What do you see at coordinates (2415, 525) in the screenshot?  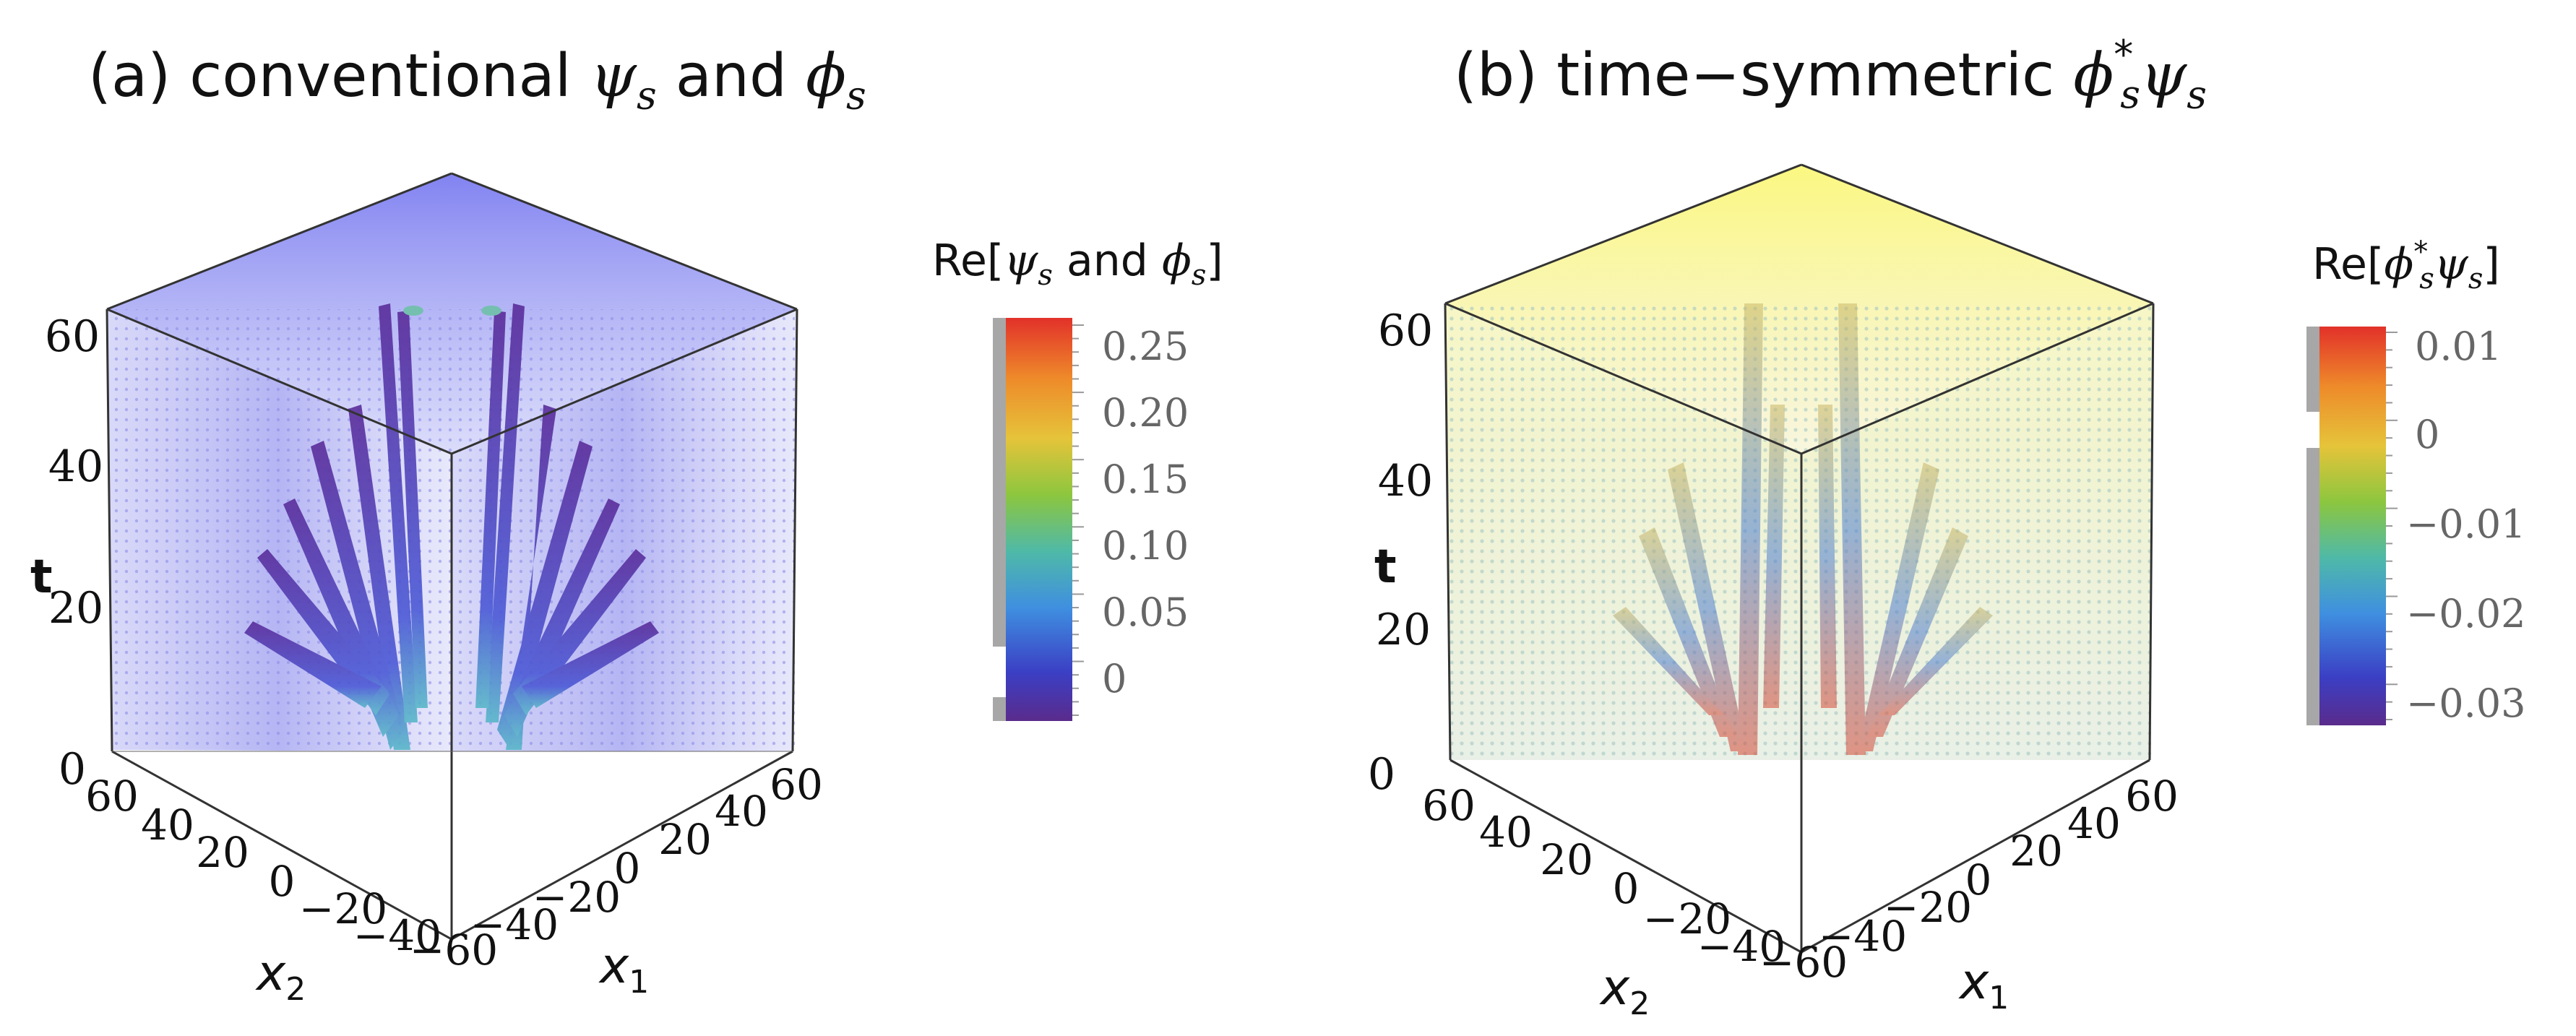 I see `colorbar-b: 0.01 0 −0.01 −0.02 −0.03` at bounding box center [2415, 525].